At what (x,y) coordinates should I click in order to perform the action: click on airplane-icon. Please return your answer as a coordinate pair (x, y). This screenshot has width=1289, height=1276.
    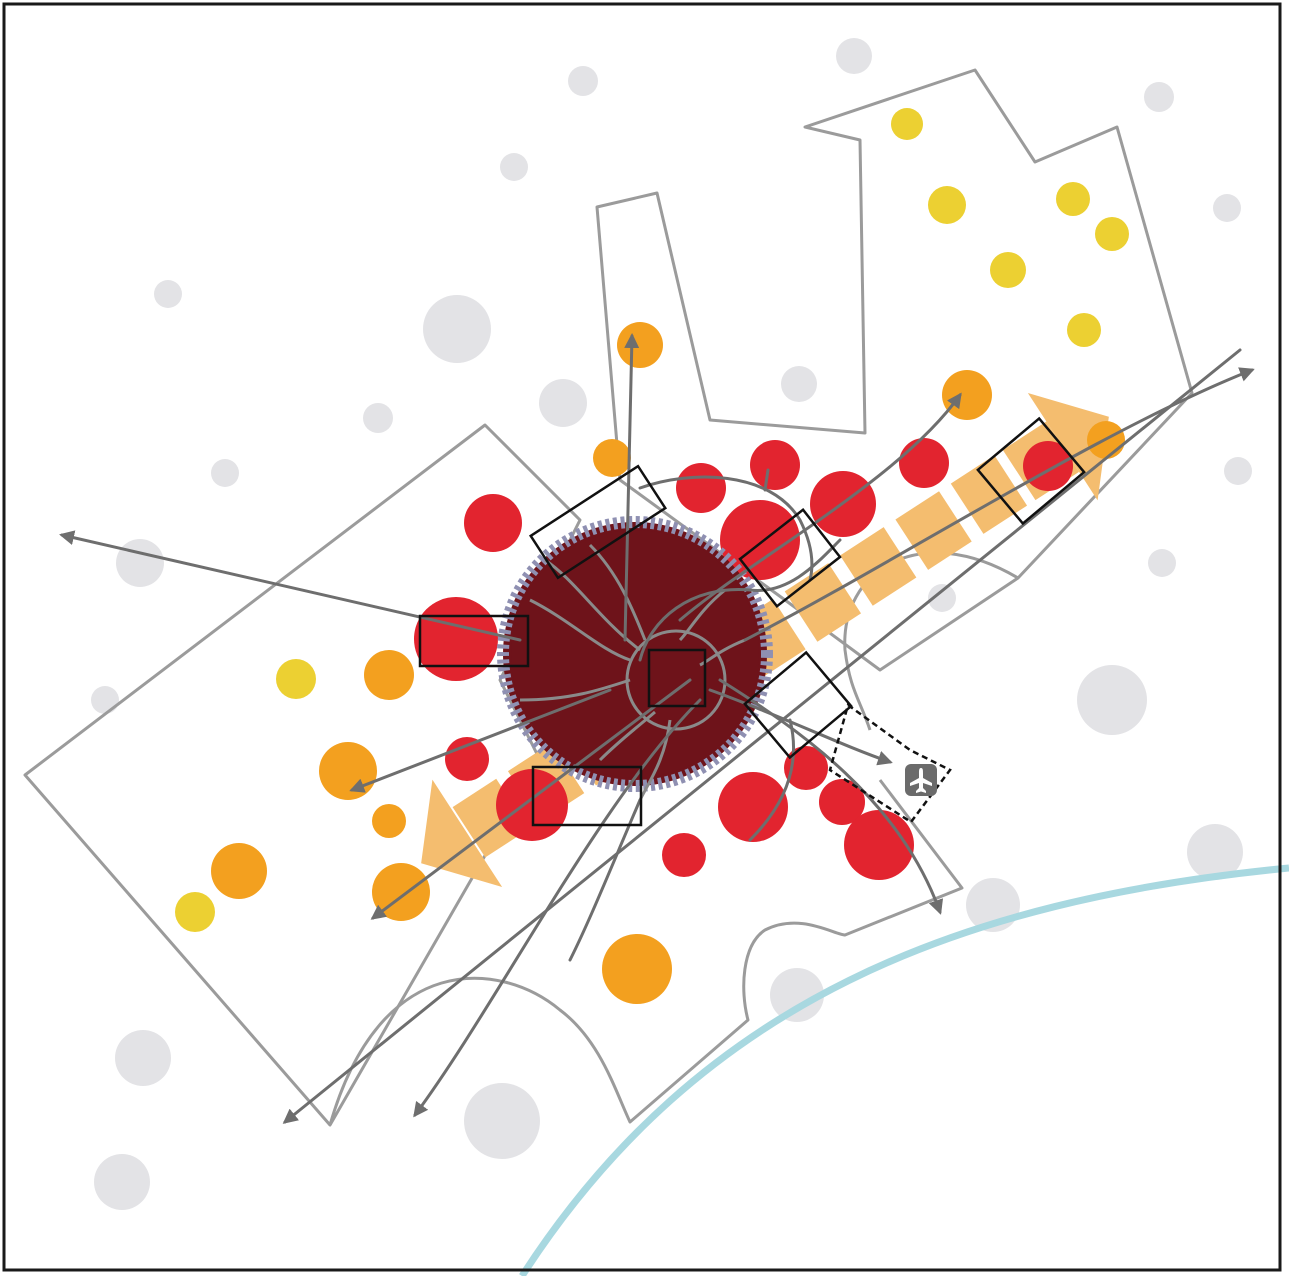
    Looking at the image, I should click on (921, 780).